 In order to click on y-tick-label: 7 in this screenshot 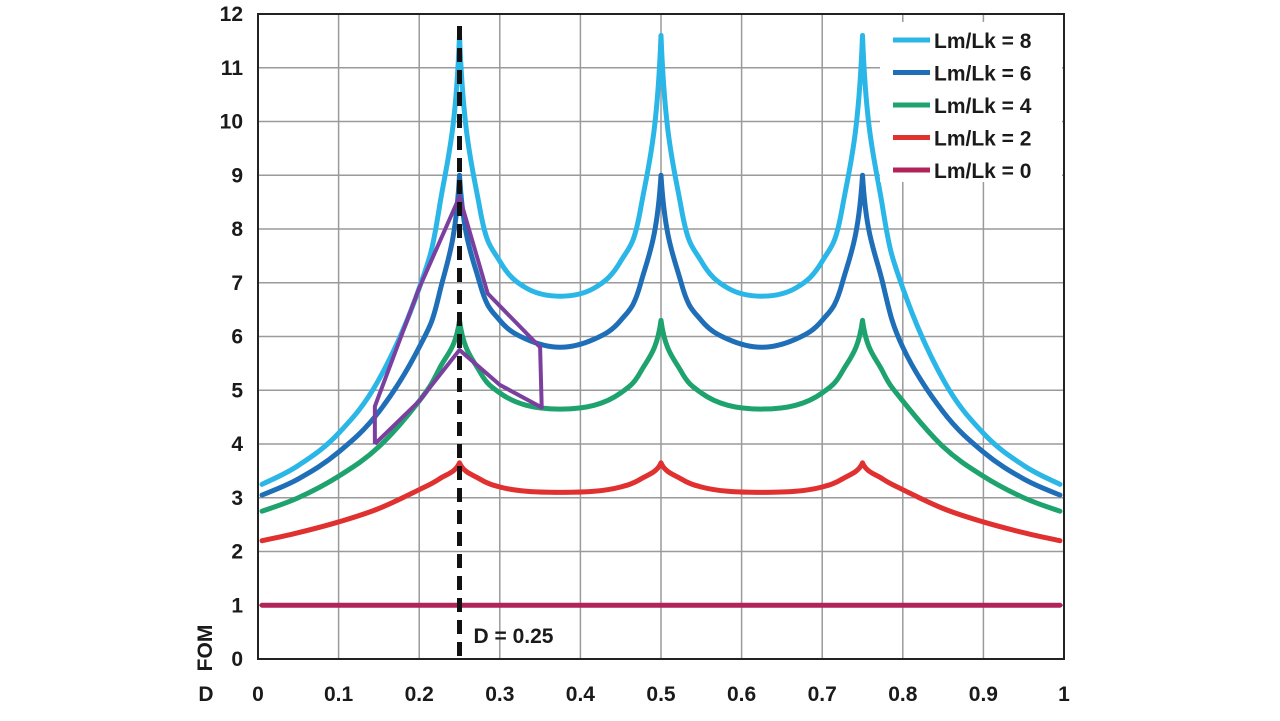, I will do `click(237, 283)`.